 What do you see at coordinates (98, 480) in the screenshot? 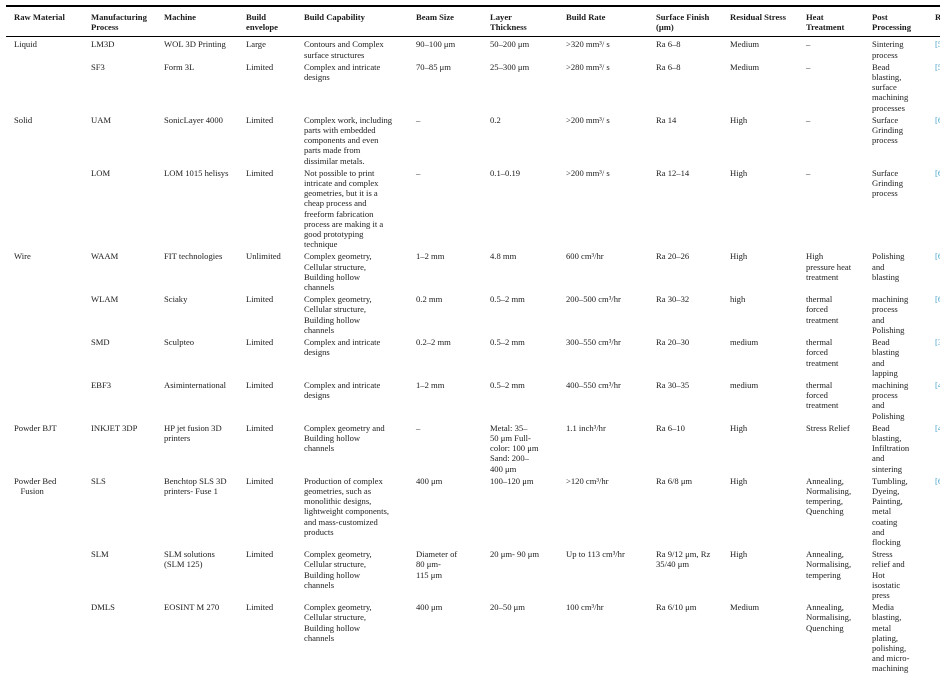
I see `cell-proc: SLS` at bounding box center [98, 480].